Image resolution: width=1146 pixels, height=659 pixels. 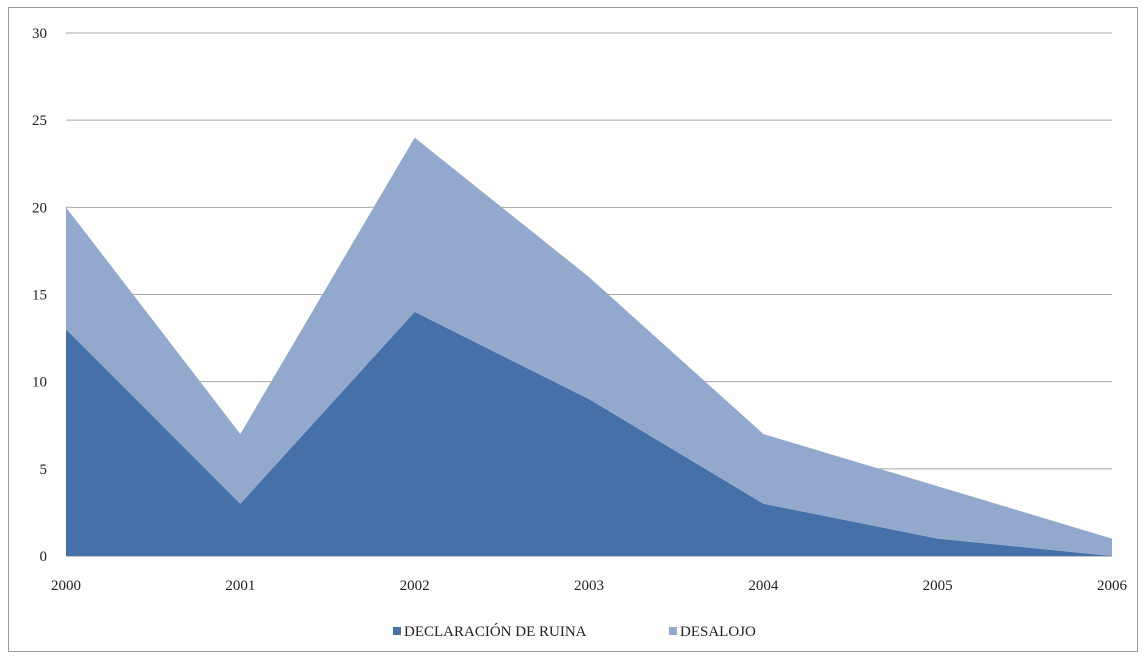 What do you see at coordinates (495, 631) in the screenshot?
I see `legend-label-declaracion-de-ruina: DECLARACIÓN DE RUINA` at bounding box center [495, 631].